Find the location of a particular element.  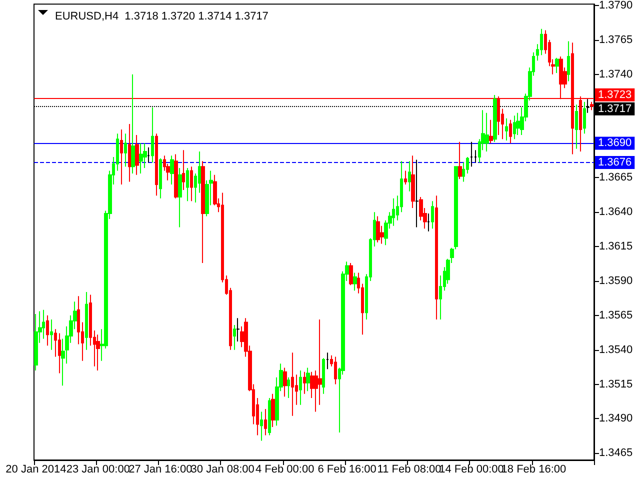

x-tick-label: 11 Feb 08:00 is located at coordinates (409, 470).